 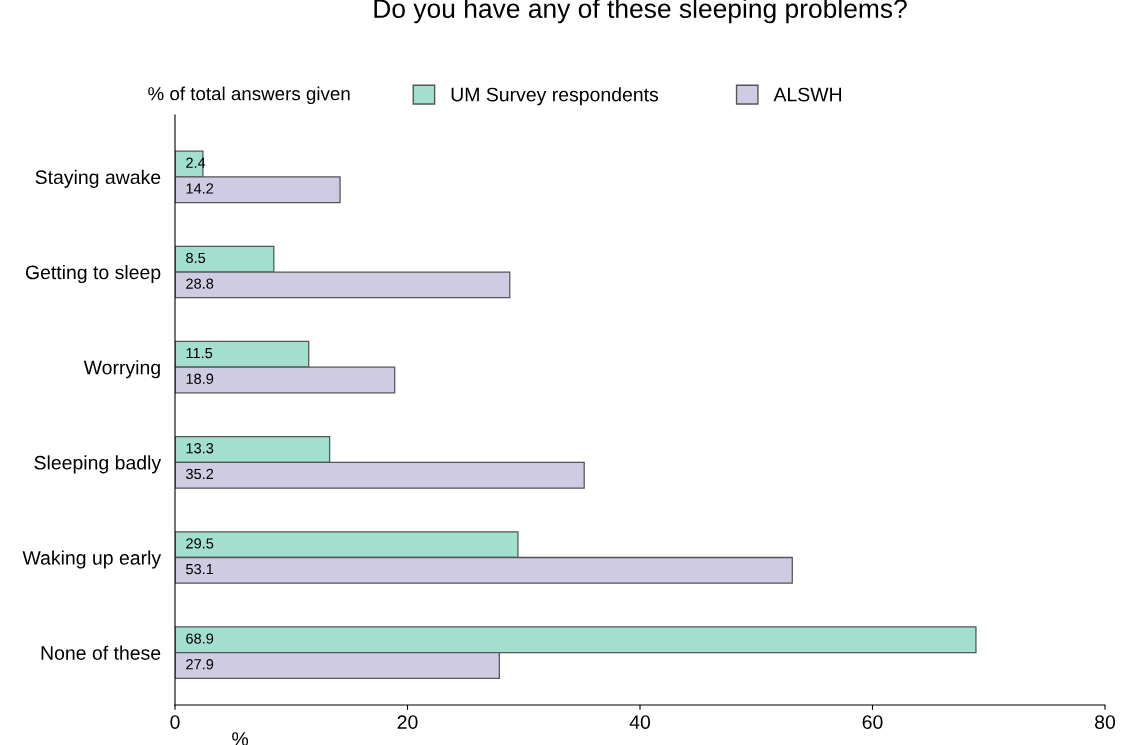 I want to click on x-axis-title: %, so click(x=240, y=738).